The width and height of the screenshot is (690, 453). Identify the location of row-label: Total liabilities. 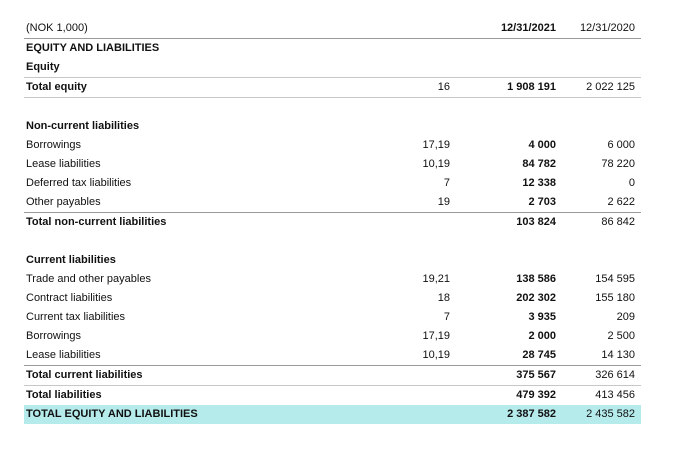
(64, 395).